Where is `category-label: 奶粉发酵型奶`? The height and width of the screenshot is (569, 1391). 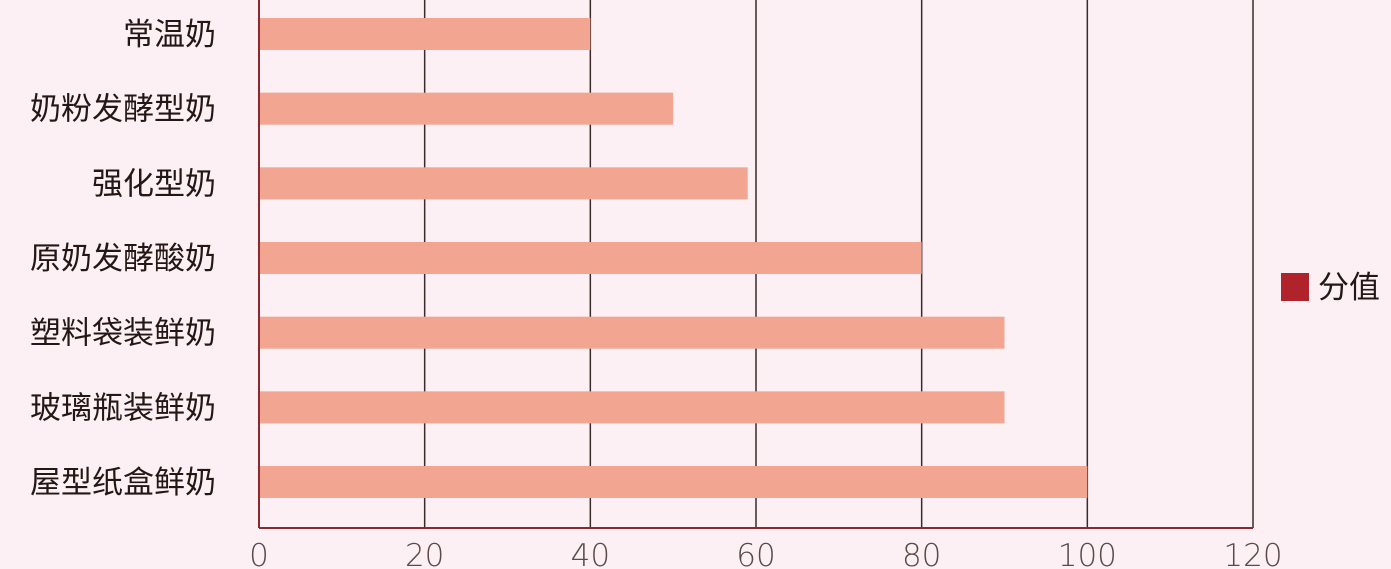
category-label: 奶粉发酵型奶 is located at coordinates (123, 110).